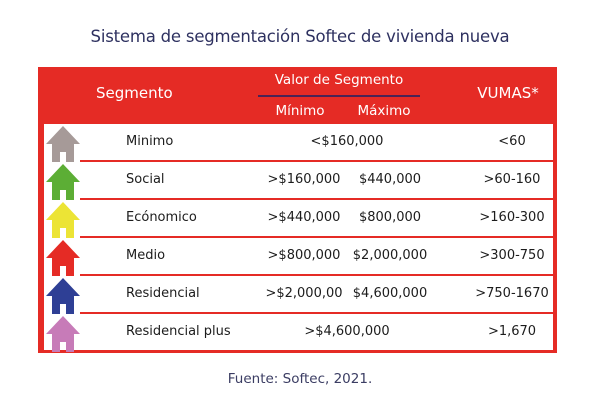 The image size is (600, 407). What do you see at coordinates (512, 217) in the screenshot?
I see `segment-vumas: >160-300` at bounding box center [512, 217].